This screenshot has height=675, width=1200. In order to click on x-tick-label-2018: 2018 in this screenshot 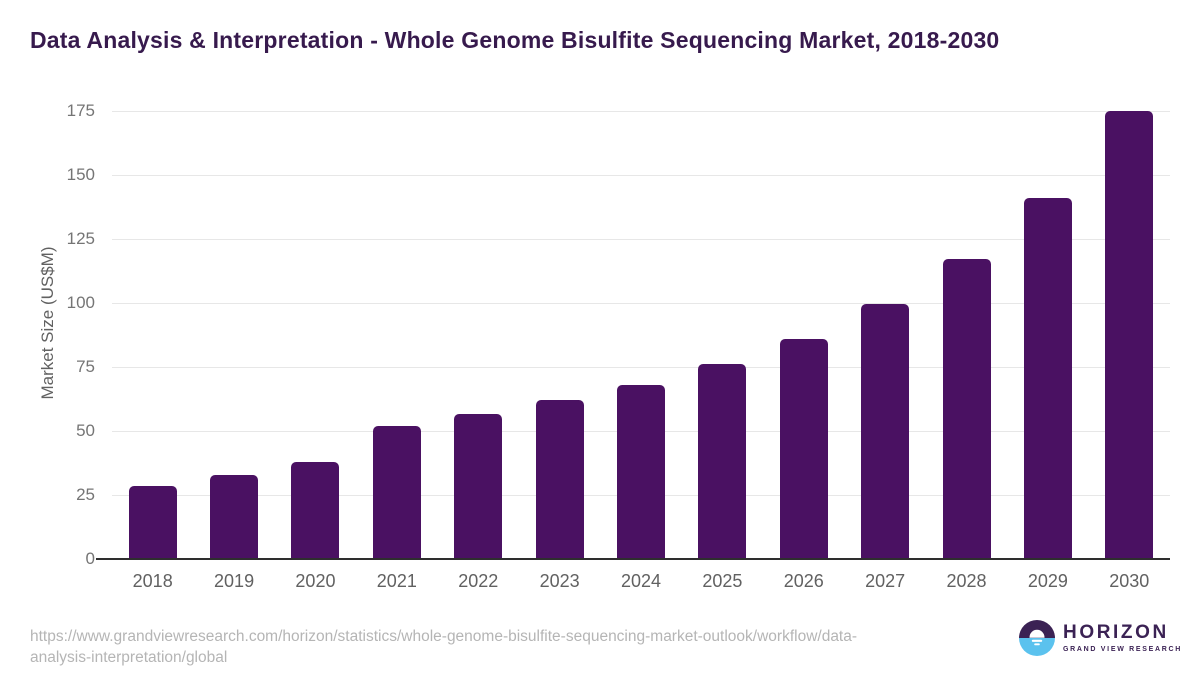, I will do `click(152, 581)`.